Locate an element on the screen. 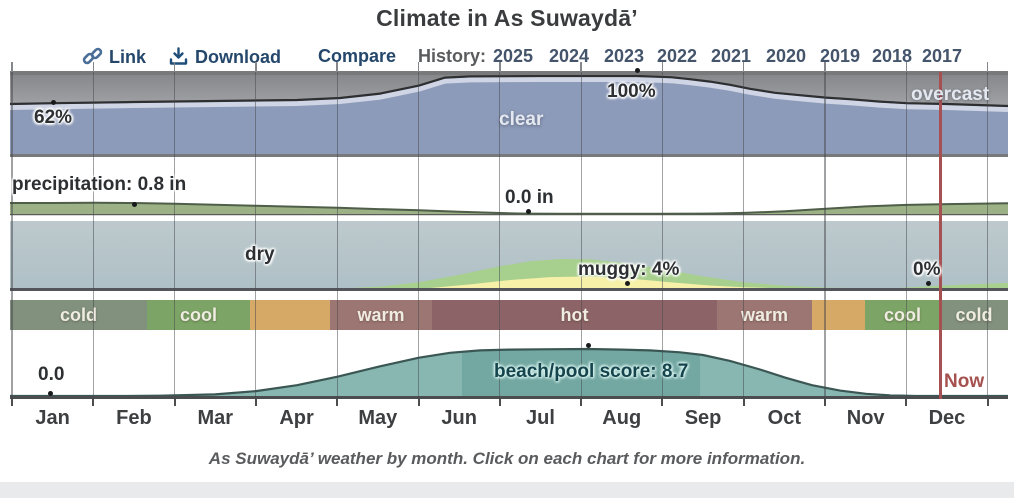 The height and width of the screenshot is (498, 1014). link-button: Link is located at coordinates (114, 57).